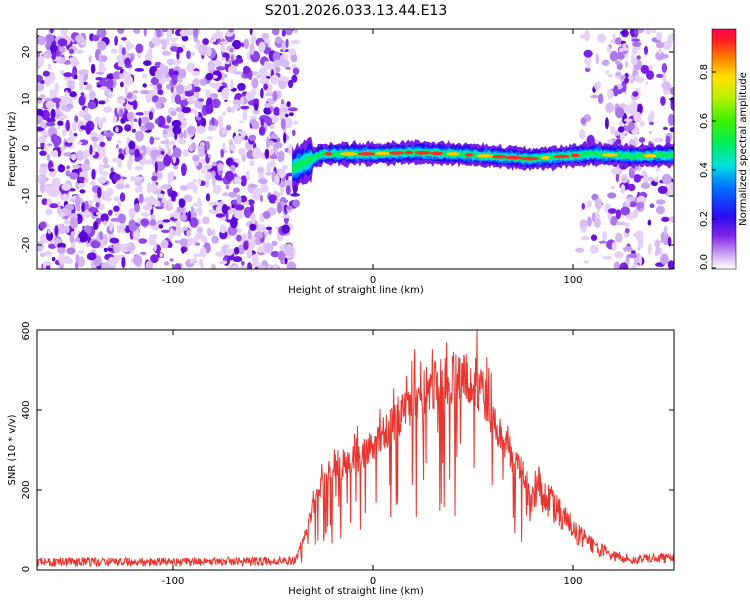 The height and width of the screenshot is (600, 750). Describe the element at coordinates (704, 262) in the screenshot. I see `colorbar-tick-label: 0.0` at that location.